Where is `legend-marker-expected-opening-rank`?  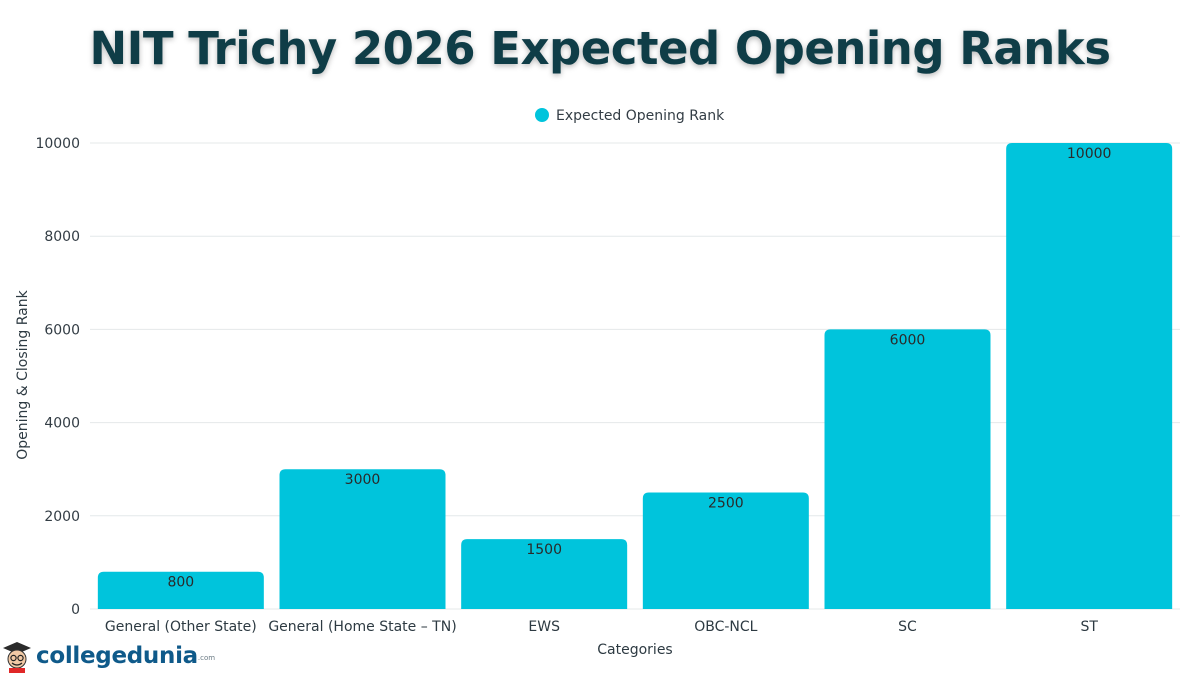
legend-marker-expected-opening-rank is located at coordinates (542, 115).